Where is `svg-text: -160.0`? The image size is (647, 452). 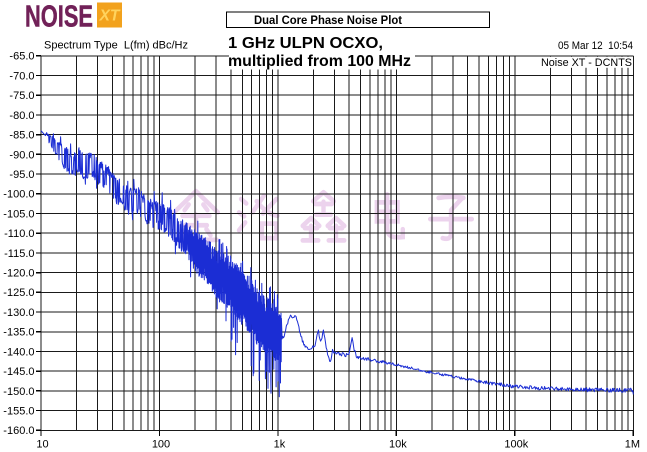 svg-text: -160.0 is located at coordinates (18, 431).